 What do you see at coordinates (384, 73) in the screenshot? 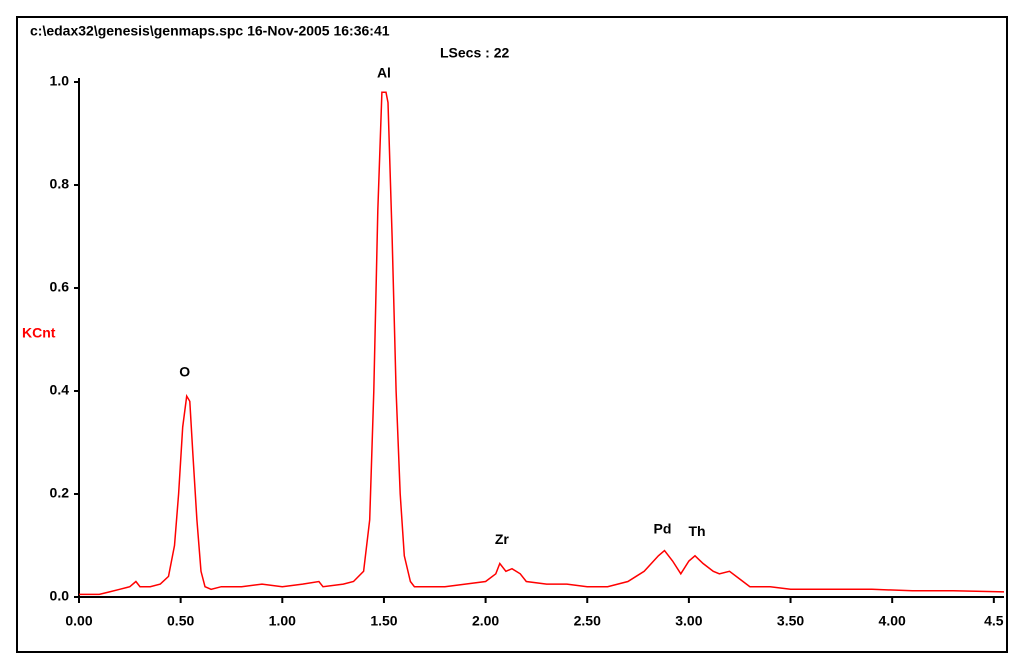
I see `peak-label: Al` at bounding box center [384, 73].